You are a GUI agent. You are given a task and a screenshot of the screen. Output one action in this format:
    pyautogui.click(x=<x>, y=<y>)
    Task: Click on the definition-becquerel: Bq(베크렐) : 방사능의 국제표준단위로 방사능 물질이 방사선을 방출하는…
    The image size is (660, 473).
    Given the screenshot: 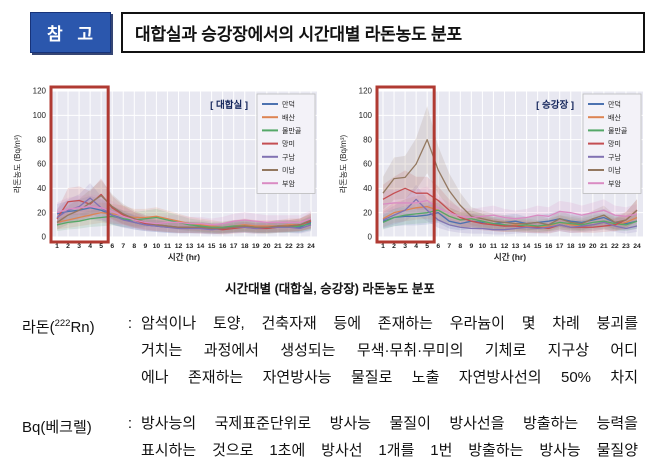 What is the action you would take?
    pyautogui.click(x=330, y=437)
    